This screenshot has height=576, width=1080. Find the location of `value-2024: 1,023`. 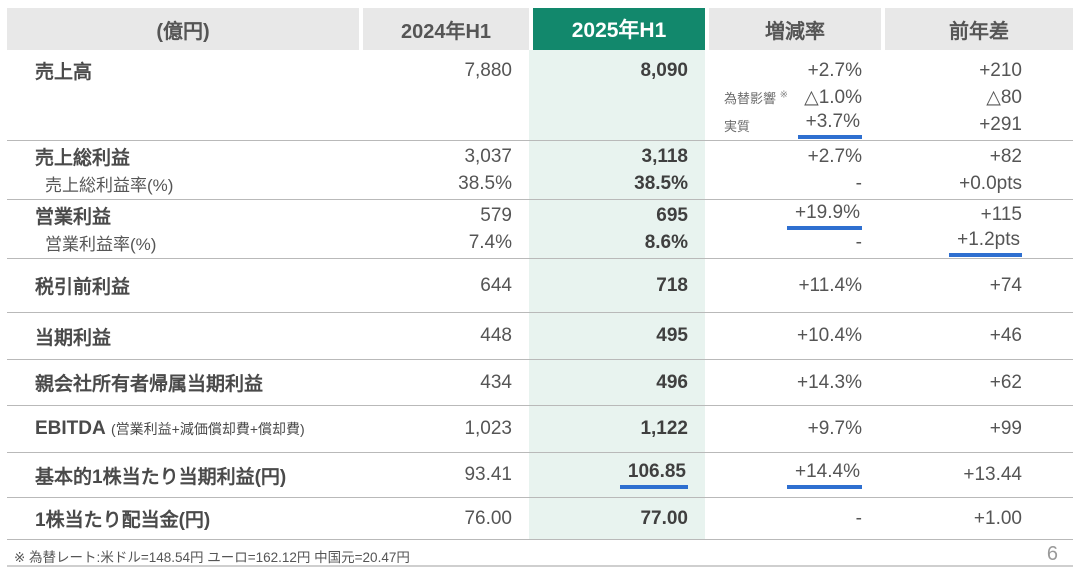

value-2024: 1,023 is located at coordinates (488, 428).